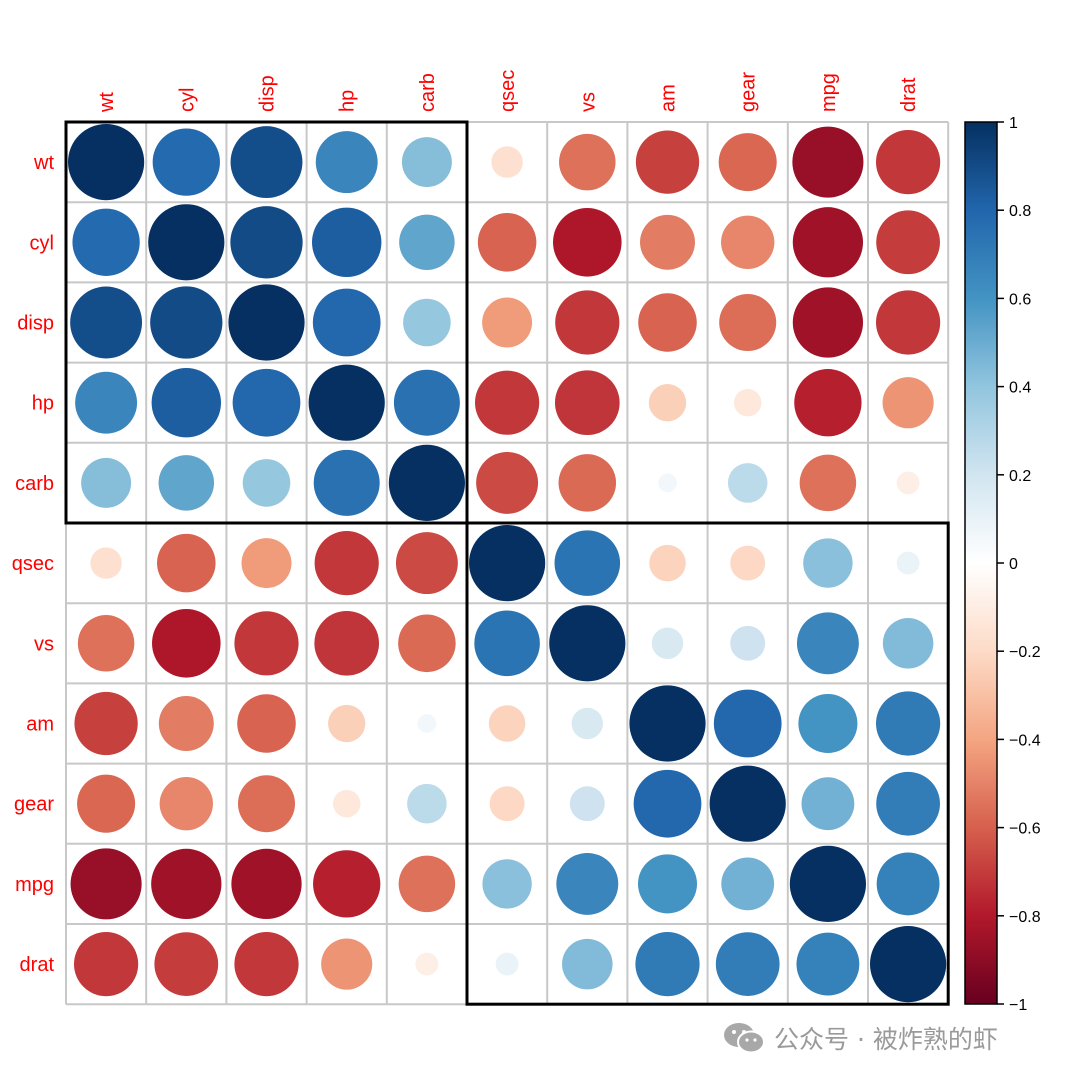 Image resolution: width=1080 pixels, height=1080 pixels. I want to click on row-label-cyl: cyl, so click(42, 243).